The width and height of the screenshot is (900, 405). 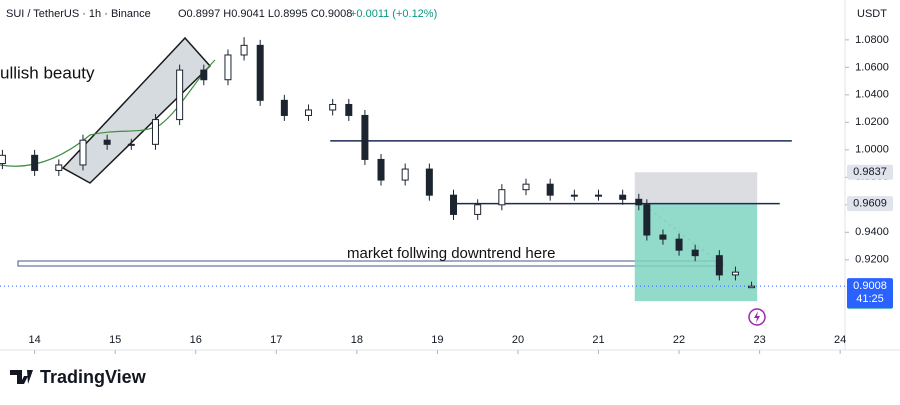 What do you see at coordinates (35, 340) in the screenshot?
I see `x-tick-label: 14` at bounding box center [35, 340].